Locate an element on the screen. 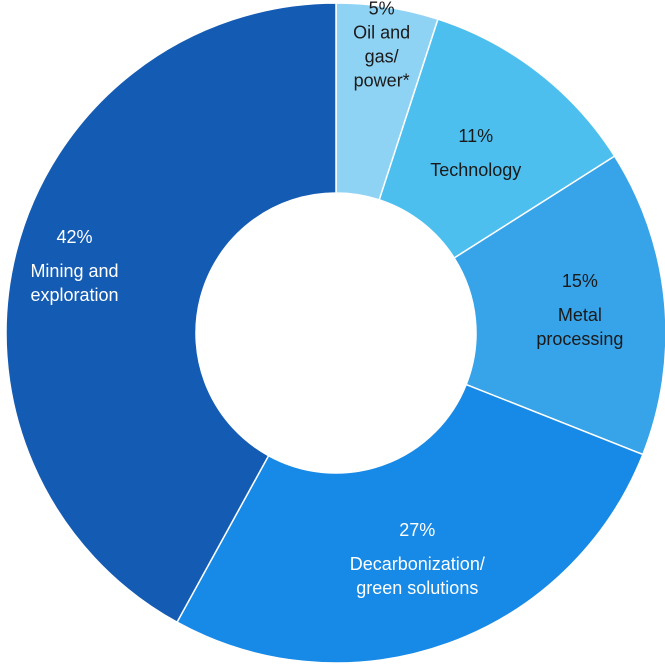 Image resolution: width=665 pixels, height=665 pixels. slice-5-label-line: Mining and is located at coordinates (74, 271).